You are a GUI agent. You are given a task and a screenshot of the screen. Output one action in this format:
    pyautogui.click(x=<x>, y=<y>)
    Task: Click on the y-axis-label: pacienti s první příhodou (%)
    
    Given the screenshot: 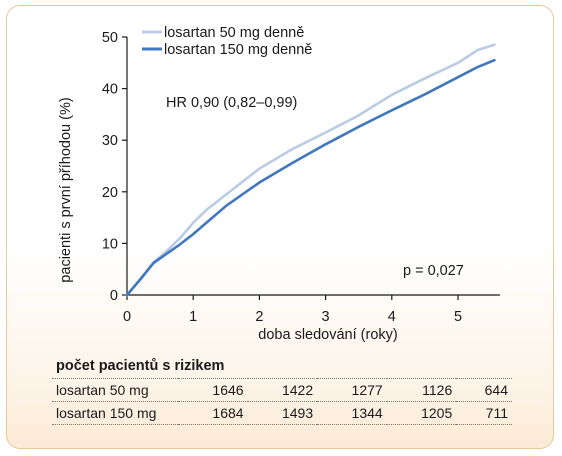 What is the action you would take?
    pyautogui.click(x=66, y=189)
    